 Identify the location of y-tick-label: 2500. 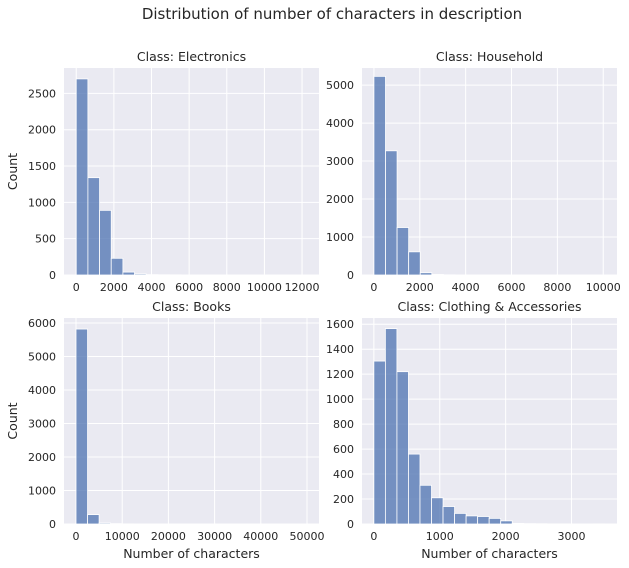
(42, 93).